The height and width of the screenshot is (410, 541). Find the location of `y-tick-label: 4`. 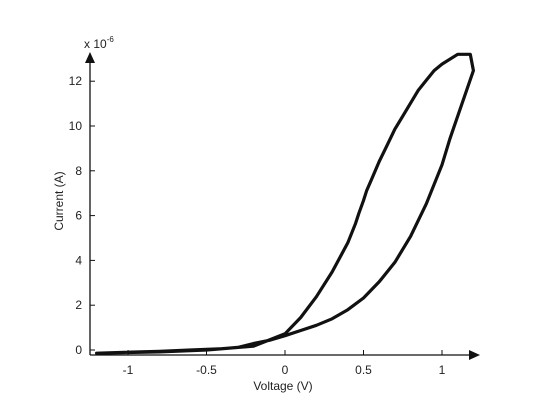

y-tick-label: 4 is located at coordinates (78, 260).